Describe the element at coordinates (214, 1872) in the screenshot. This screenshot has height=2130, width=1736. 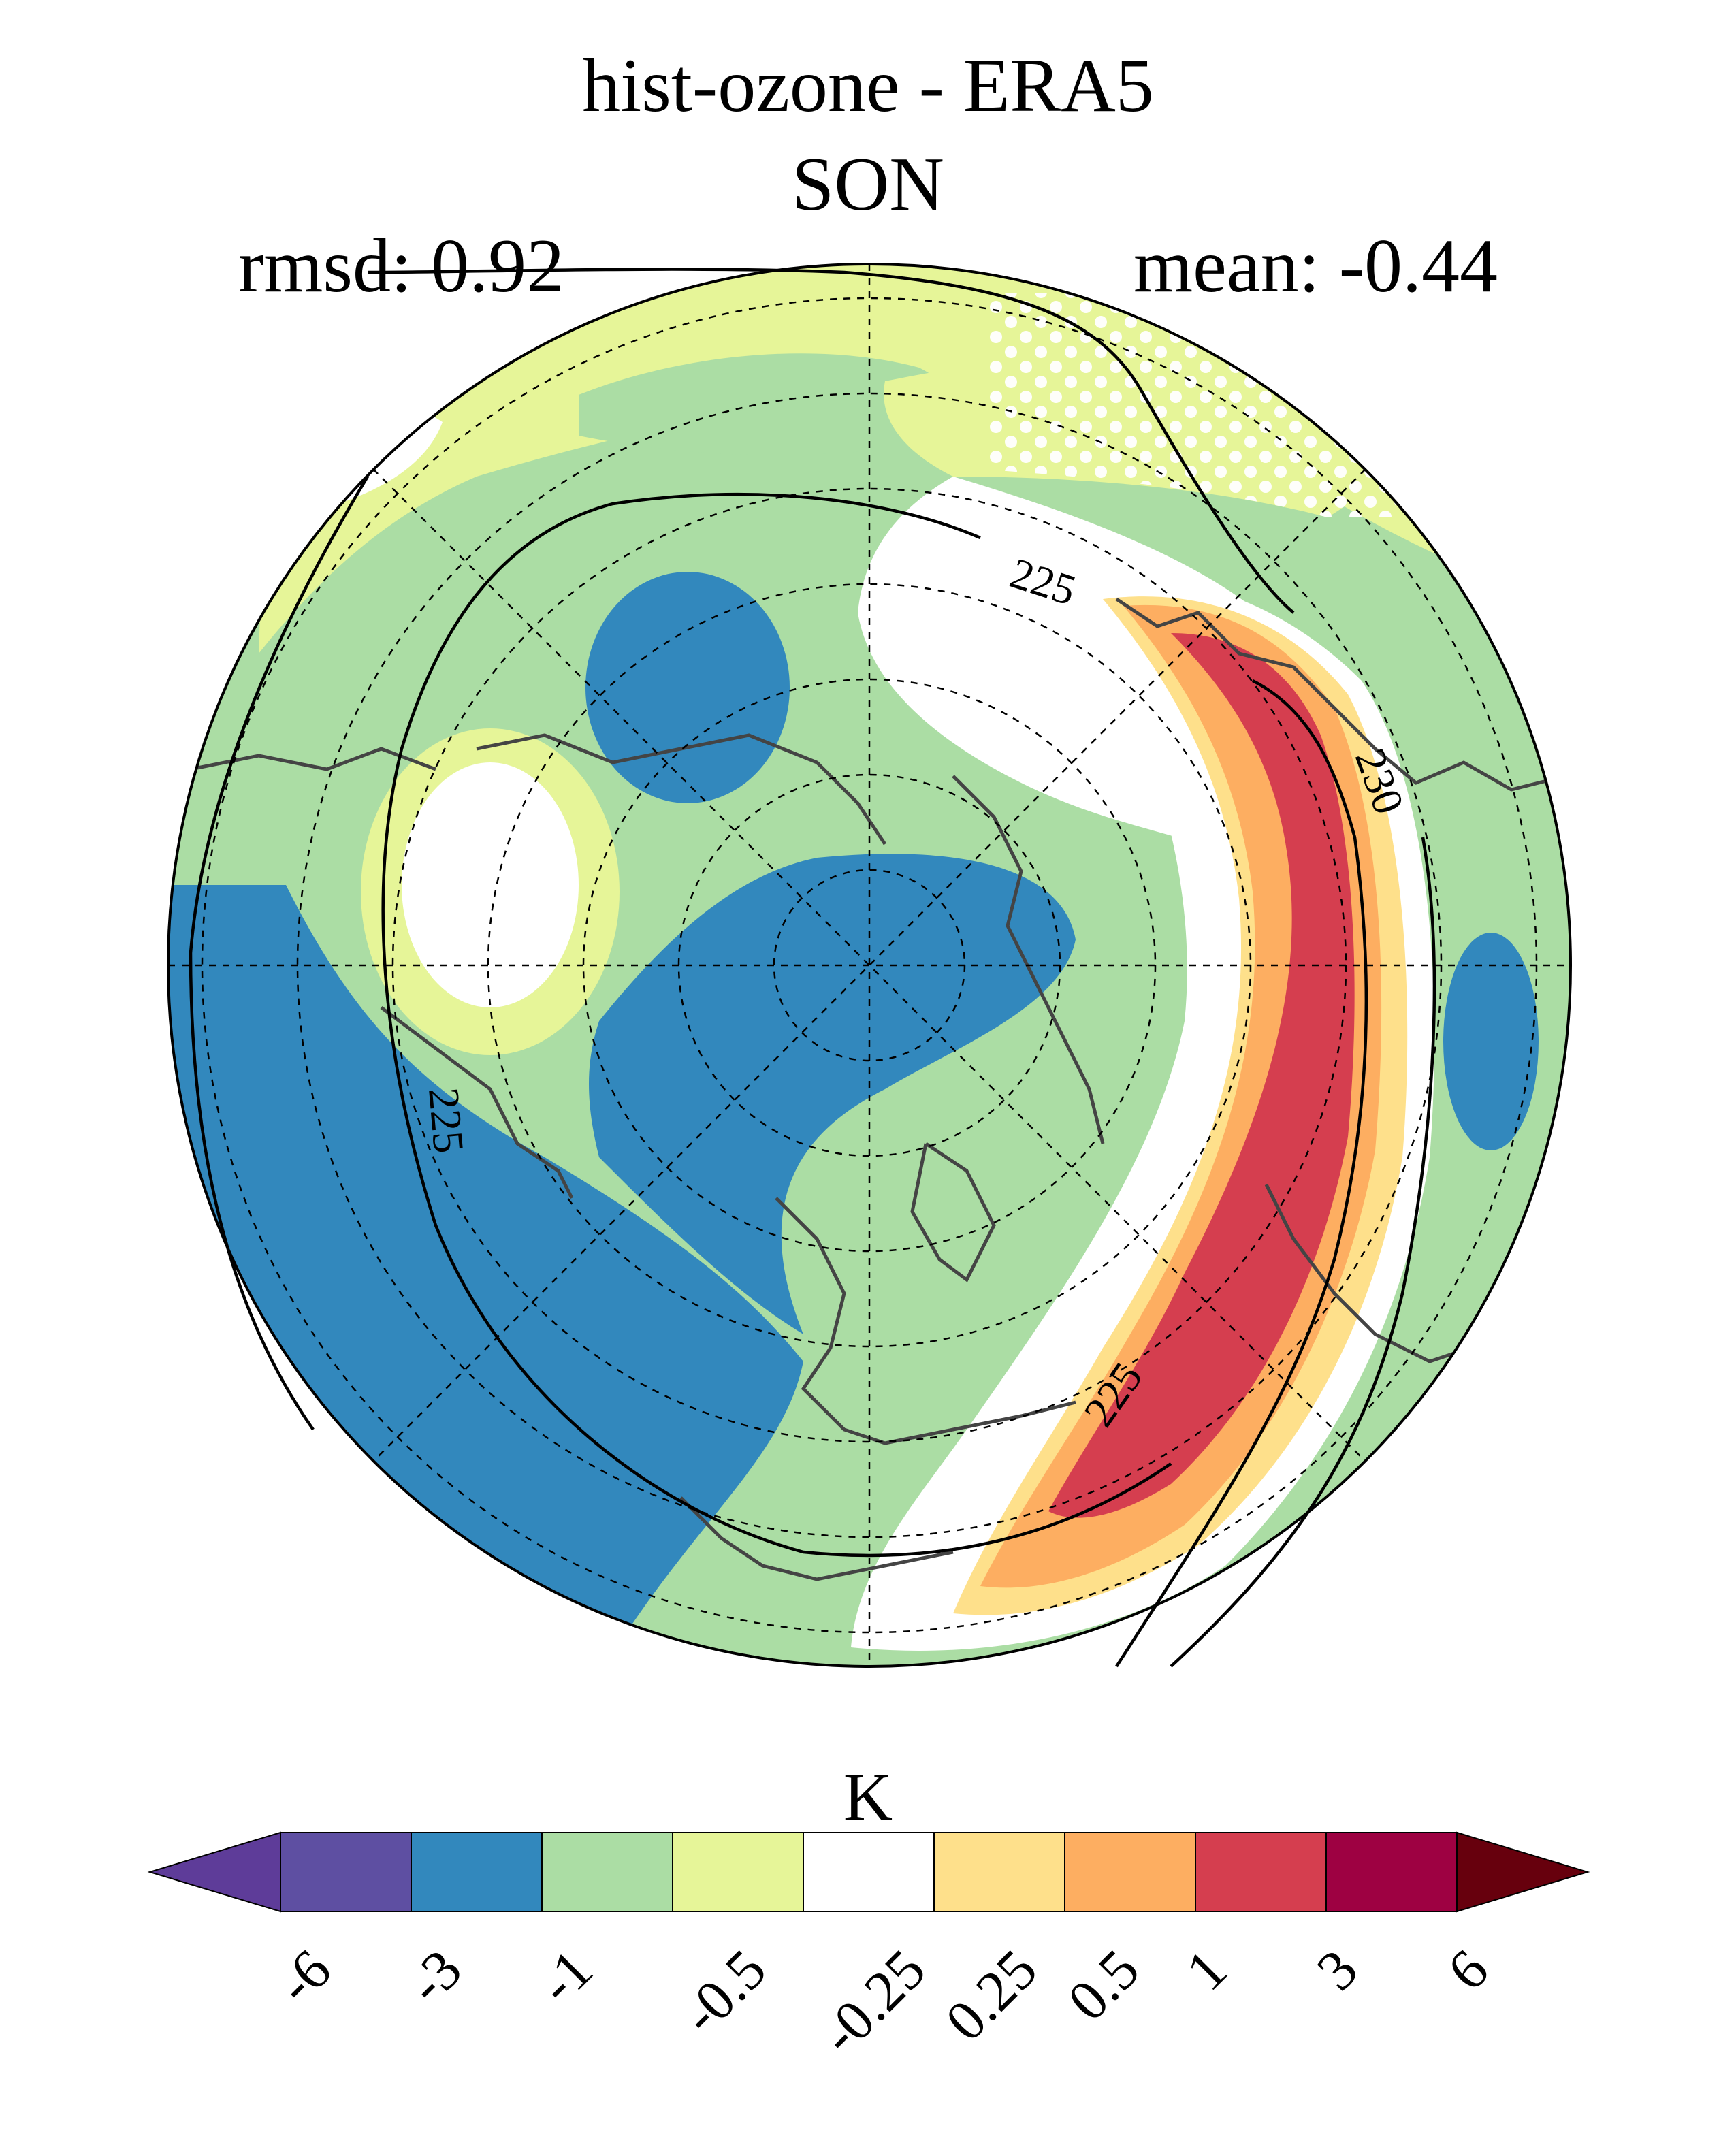
I see `colorbar-low-arrow` at that location.